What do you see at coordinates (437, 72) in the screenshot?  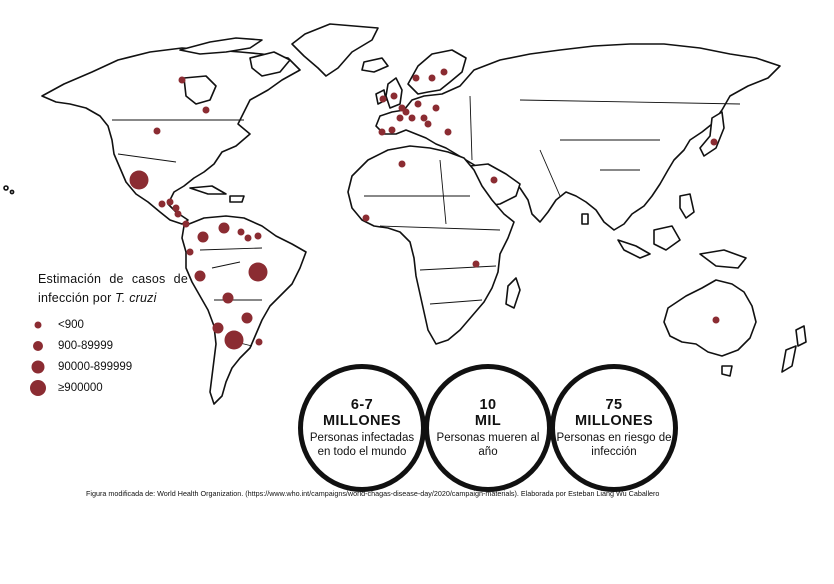 I see `scandinavia` at bounding box center [437, 72].